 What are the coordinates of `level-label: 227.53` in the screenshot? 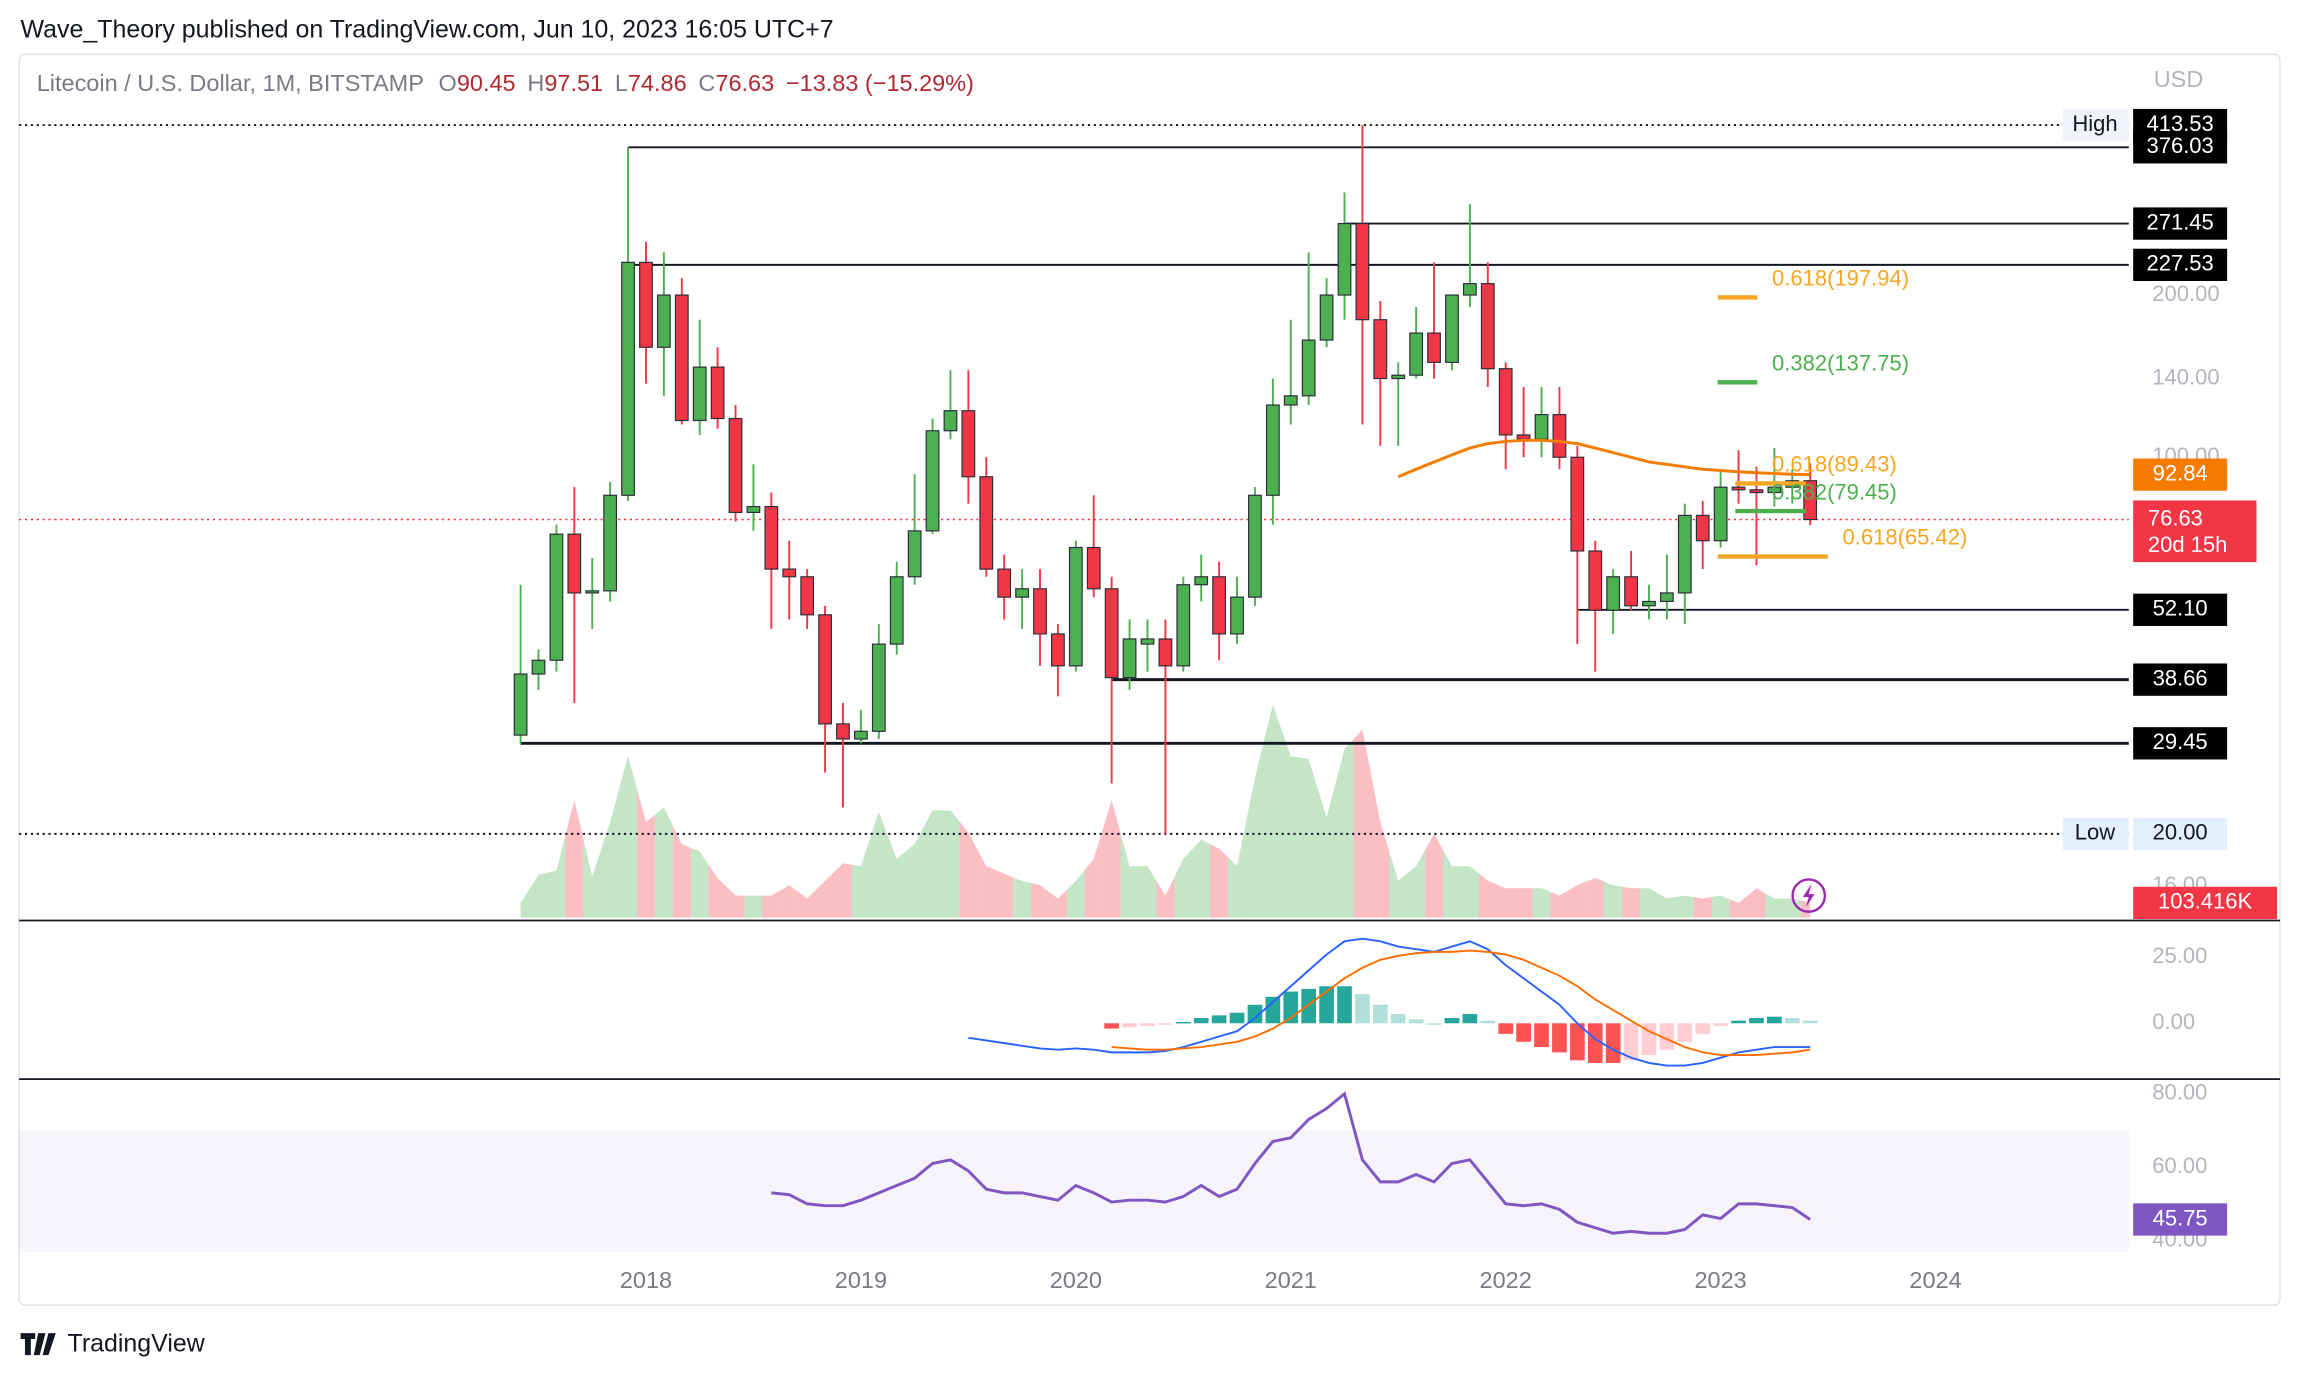 It's located at (2179, 263).